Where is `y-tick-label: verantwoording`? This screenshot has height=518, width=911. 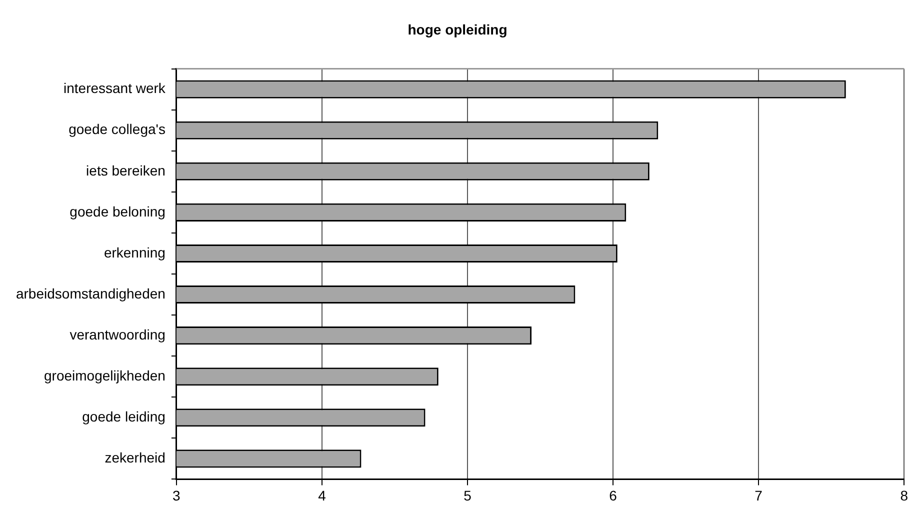 y-tick-label: verantwoording is located at coordinates (118, 334).